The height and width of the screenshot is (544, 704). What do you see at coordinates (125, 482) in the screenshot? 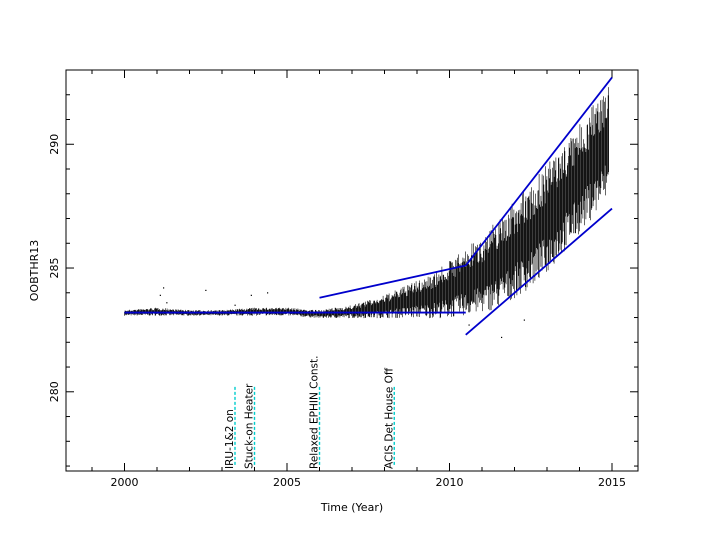
I see `x-tick-label: 2000` at bounding box center [125, 482].